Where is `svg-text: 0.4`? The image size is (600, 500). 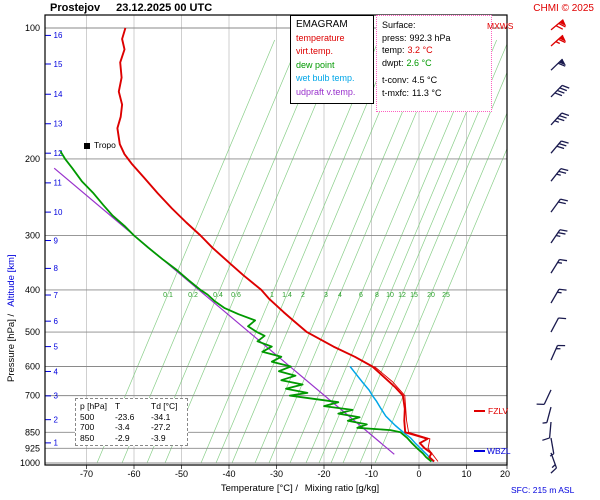 svg-text: 0.4 is located at coordinates (218, 295).